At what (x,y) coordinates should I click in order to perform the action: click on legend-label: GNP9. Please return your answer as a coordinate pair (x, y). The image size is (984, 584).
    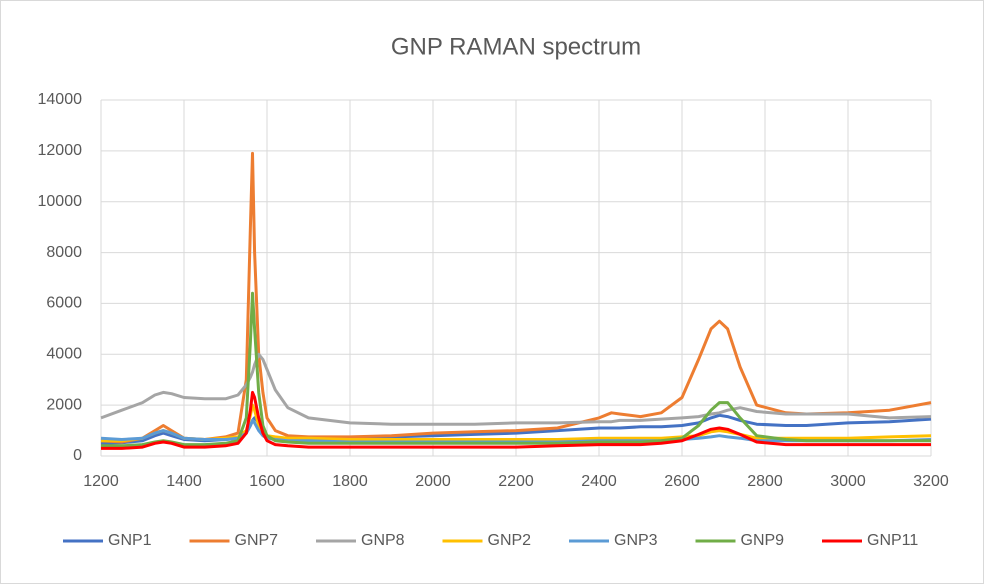
    Looking at the image, I should click on (763, 540).